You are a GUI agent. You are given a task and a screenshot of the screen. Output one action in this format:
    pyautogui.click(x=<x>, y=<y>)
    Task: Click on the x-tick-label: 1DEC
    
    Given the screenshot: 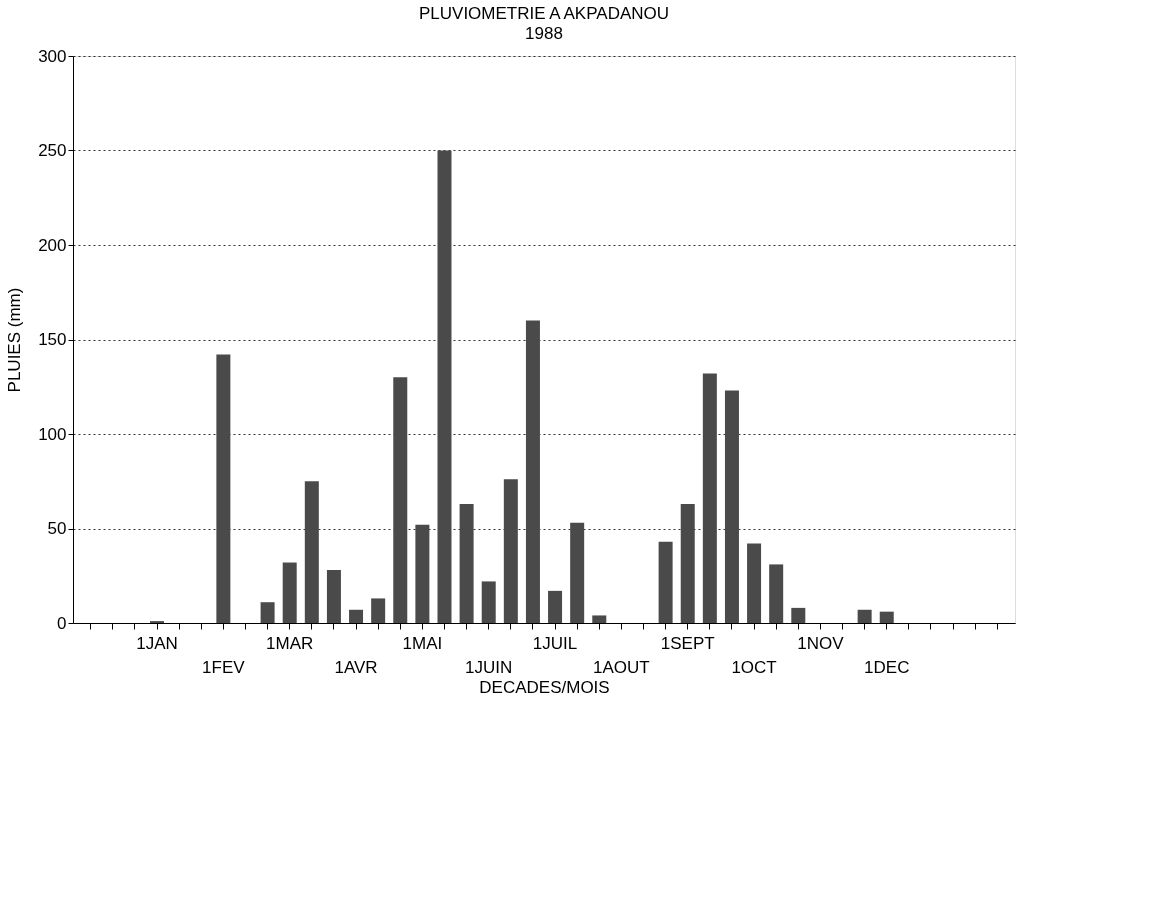 What is the action you would take?
    pyautogui.click(x=887, y=667)
    